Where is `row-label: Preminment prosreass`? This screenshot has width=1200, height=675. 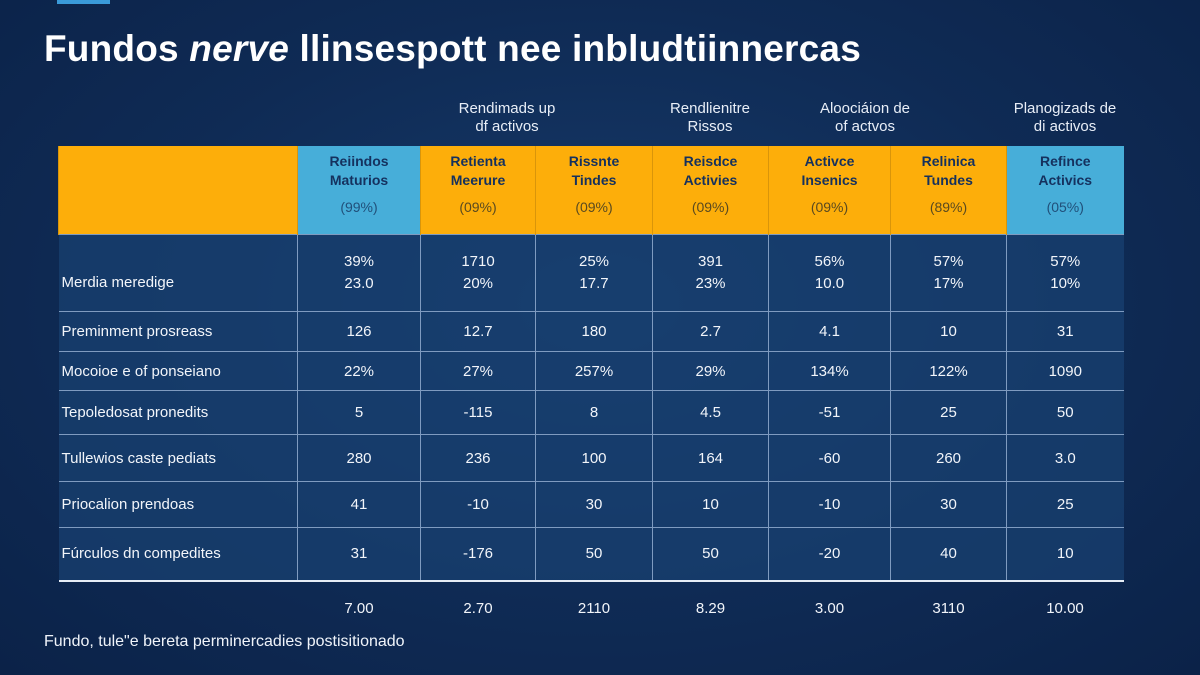
row-label: Preminment prosreass is located at coordinates (178, 331).